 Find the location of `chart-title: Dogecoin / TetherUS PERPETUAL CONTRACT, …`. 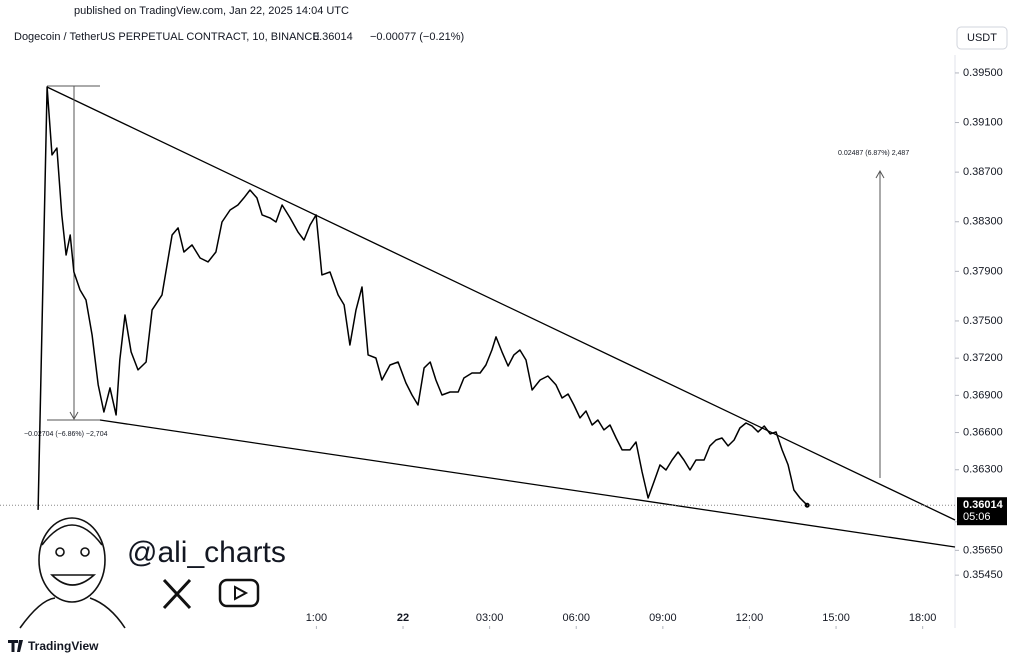

chart-title: Dogecoin / TetherUS PERPETUAL CONTRACT, … is located at coordinates (167, 37).